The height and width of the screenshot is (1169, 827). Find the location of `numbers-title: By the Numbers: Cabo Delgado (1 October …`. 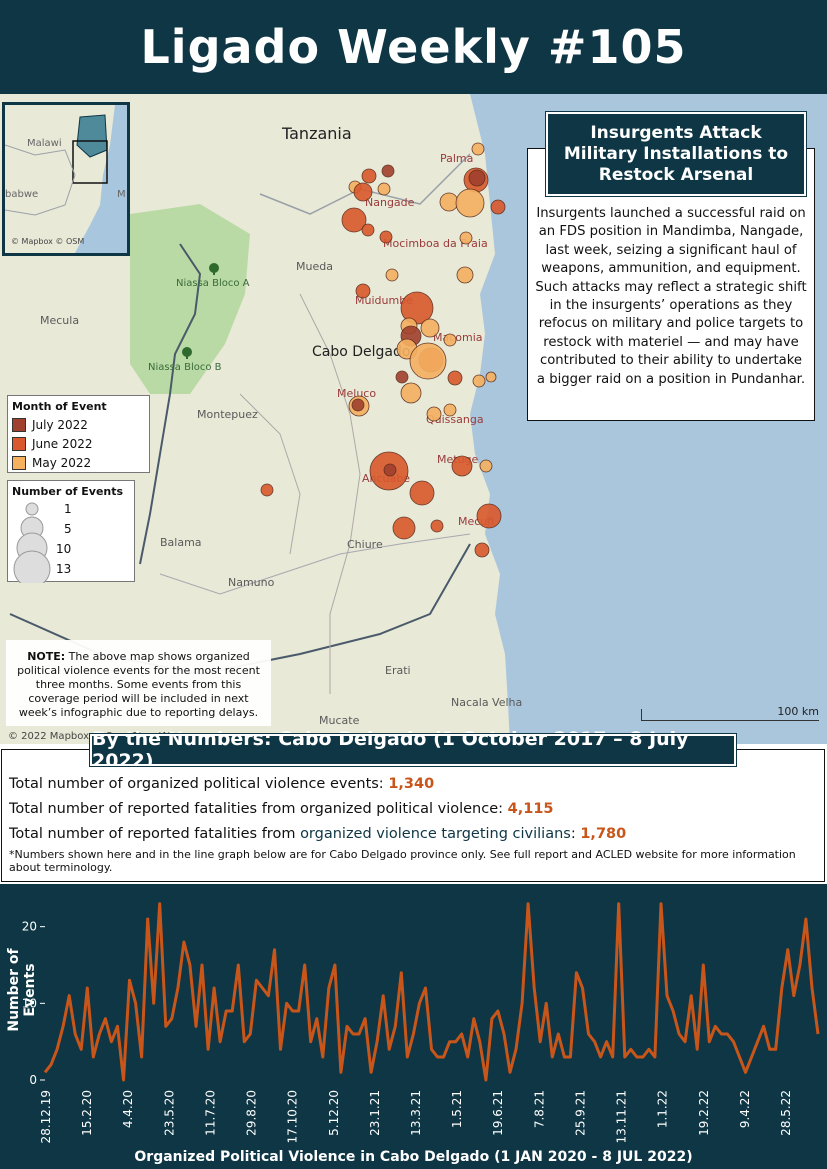

numbers-title: By the Numbers: Cabo Delgado (1 October … is located at coordinates (413, 750).